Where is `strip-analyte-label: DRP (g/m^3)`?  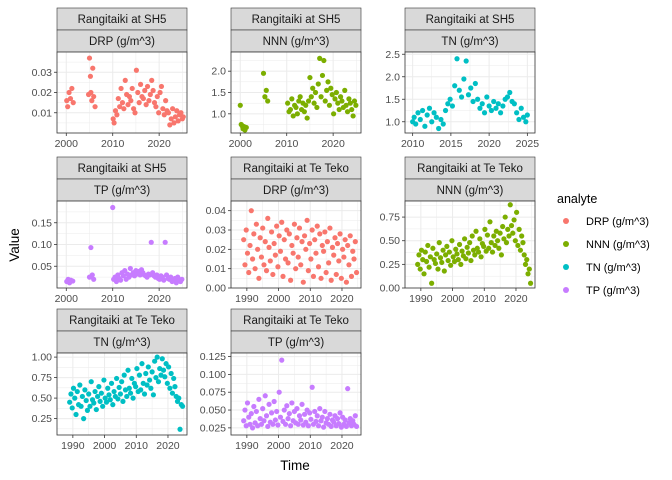
strip-analyte-label: DRP (g/m^3) is located at coordinates (122, 42).